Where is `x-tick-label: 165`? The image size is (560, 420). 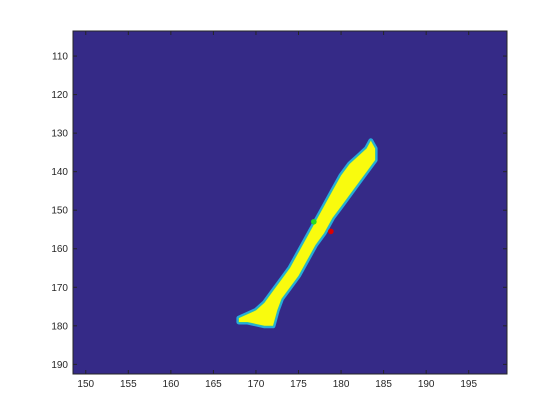
x-tick-label: 165 is located at coordinates (213, 384).